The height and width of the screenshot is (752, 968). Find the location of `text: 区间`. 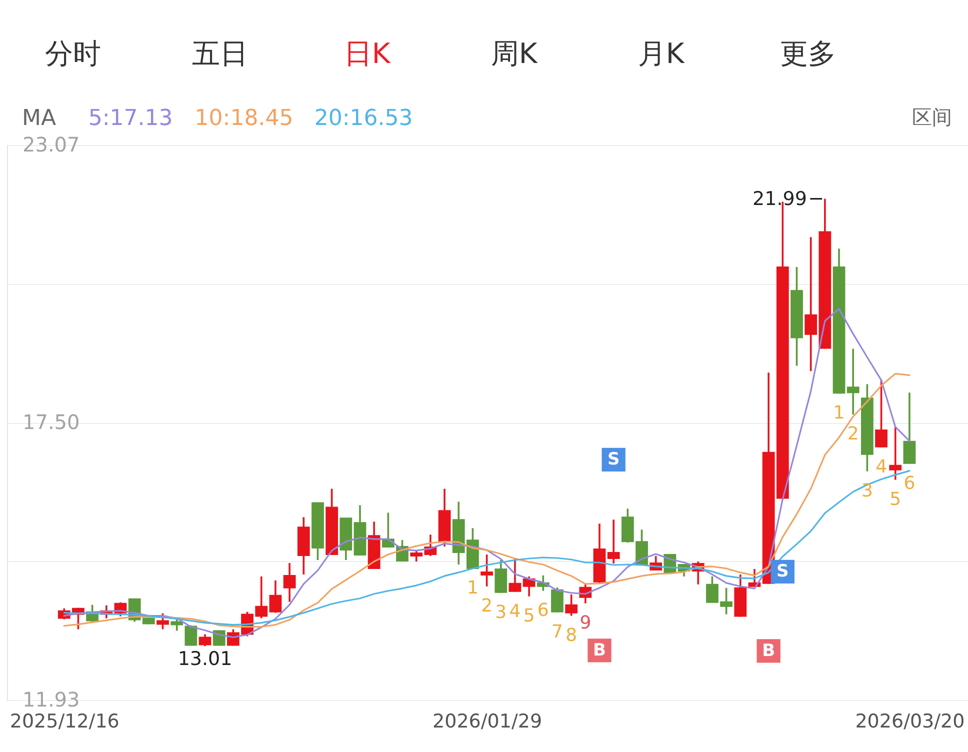

text: 区间 is located at coordinates (932, 117).